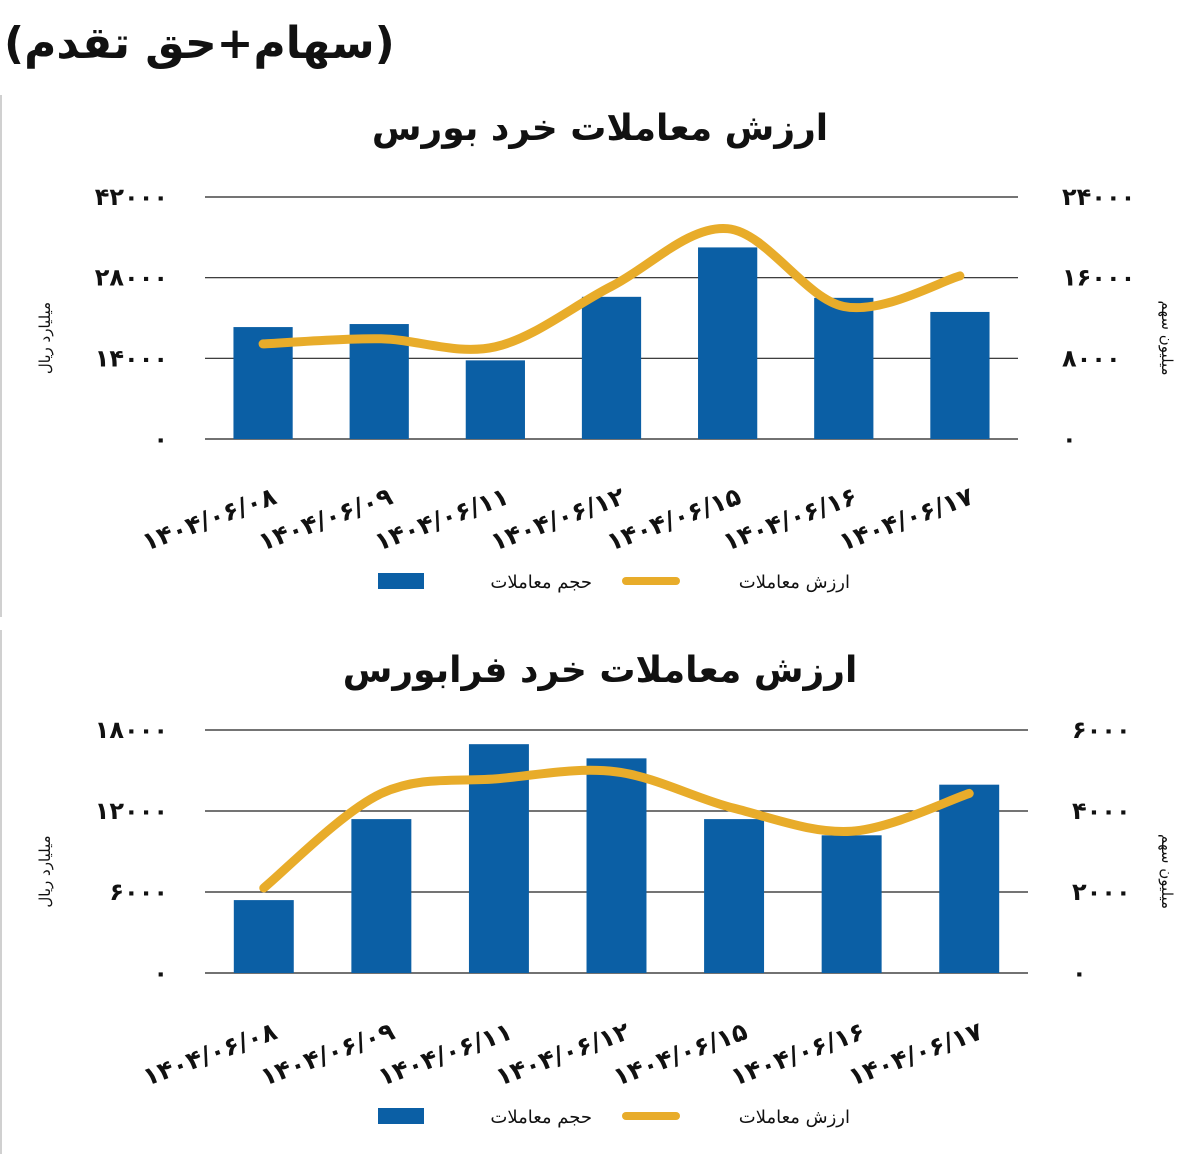  Describe the element at coordinates (131, 811) in the screenshot. I see `y-tick-left: ۱۲۰۰۰` at that location.